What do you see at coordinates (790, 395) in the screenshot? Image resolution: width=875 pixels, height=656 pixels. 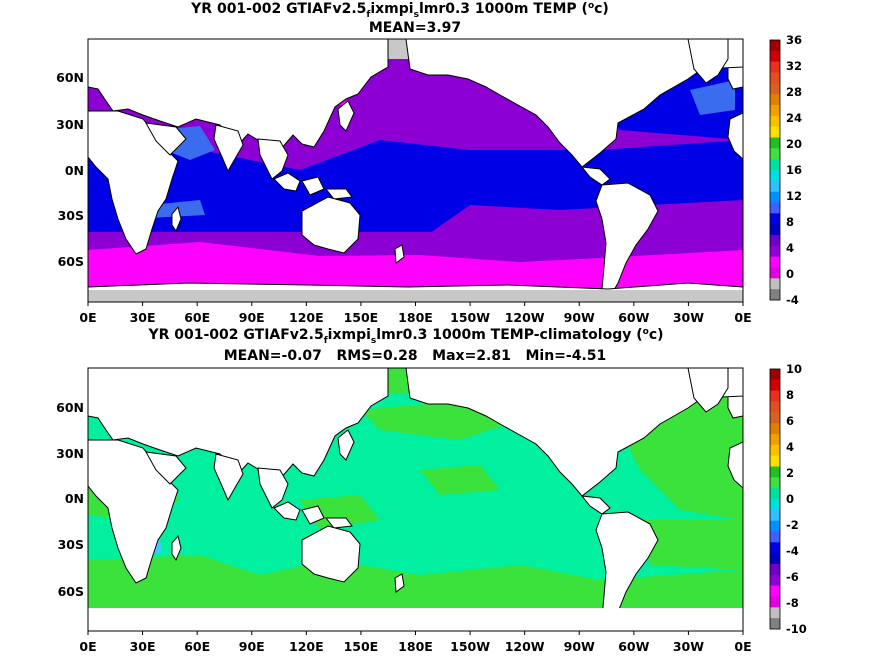 I see `bottom-colorbar-label: 8` at bounding box center [790, 395].